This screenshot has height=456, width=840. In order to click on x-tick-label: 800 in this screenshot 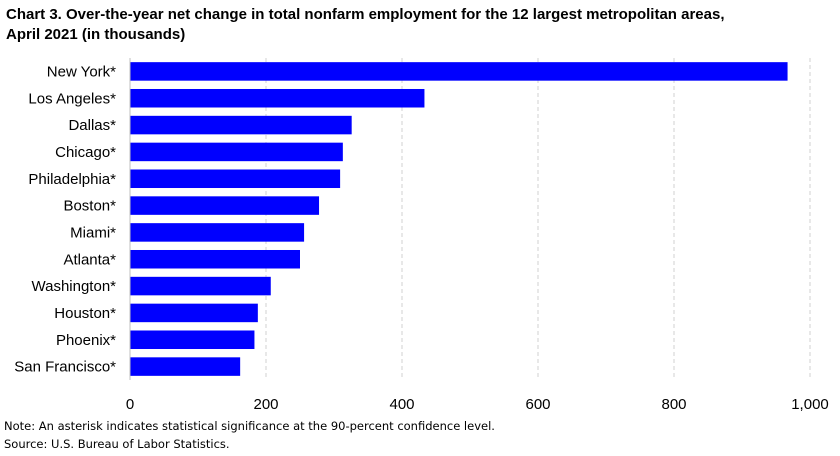, I will do `click(673, 404)`.